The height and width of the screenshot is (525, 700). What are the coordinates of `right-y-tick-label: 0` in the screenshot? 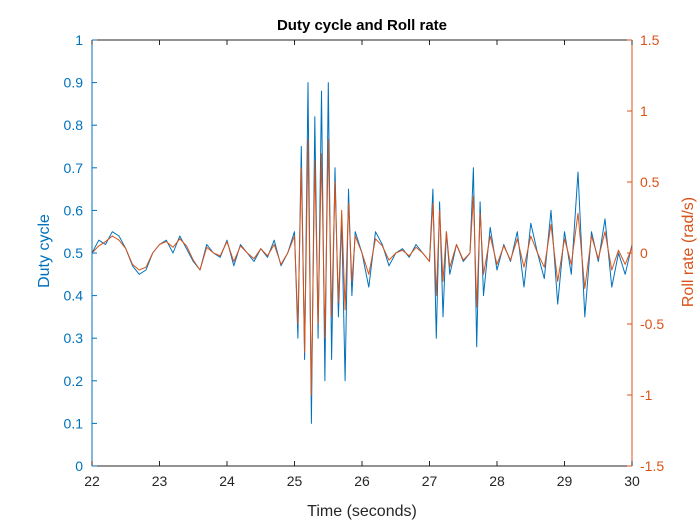 It's located at (644, 253).